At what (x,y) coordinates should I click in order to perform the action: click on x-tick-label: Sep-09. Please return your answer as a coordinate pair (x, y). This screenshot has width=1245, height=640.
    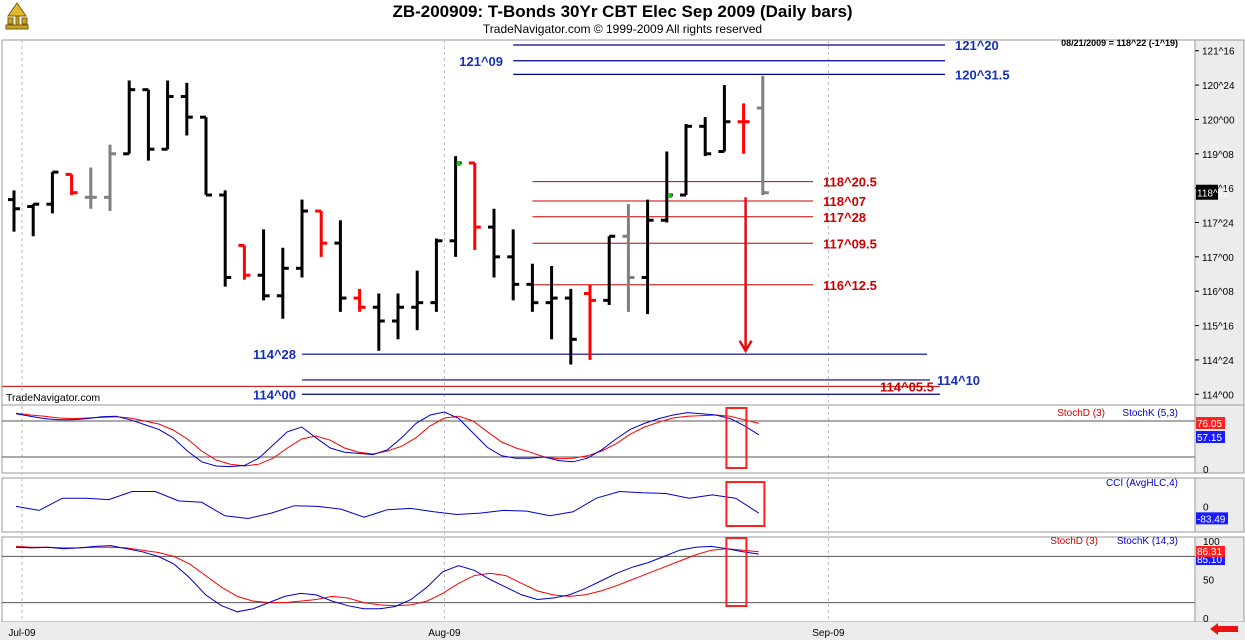
    Looking at the image, I should click on (828, 633).